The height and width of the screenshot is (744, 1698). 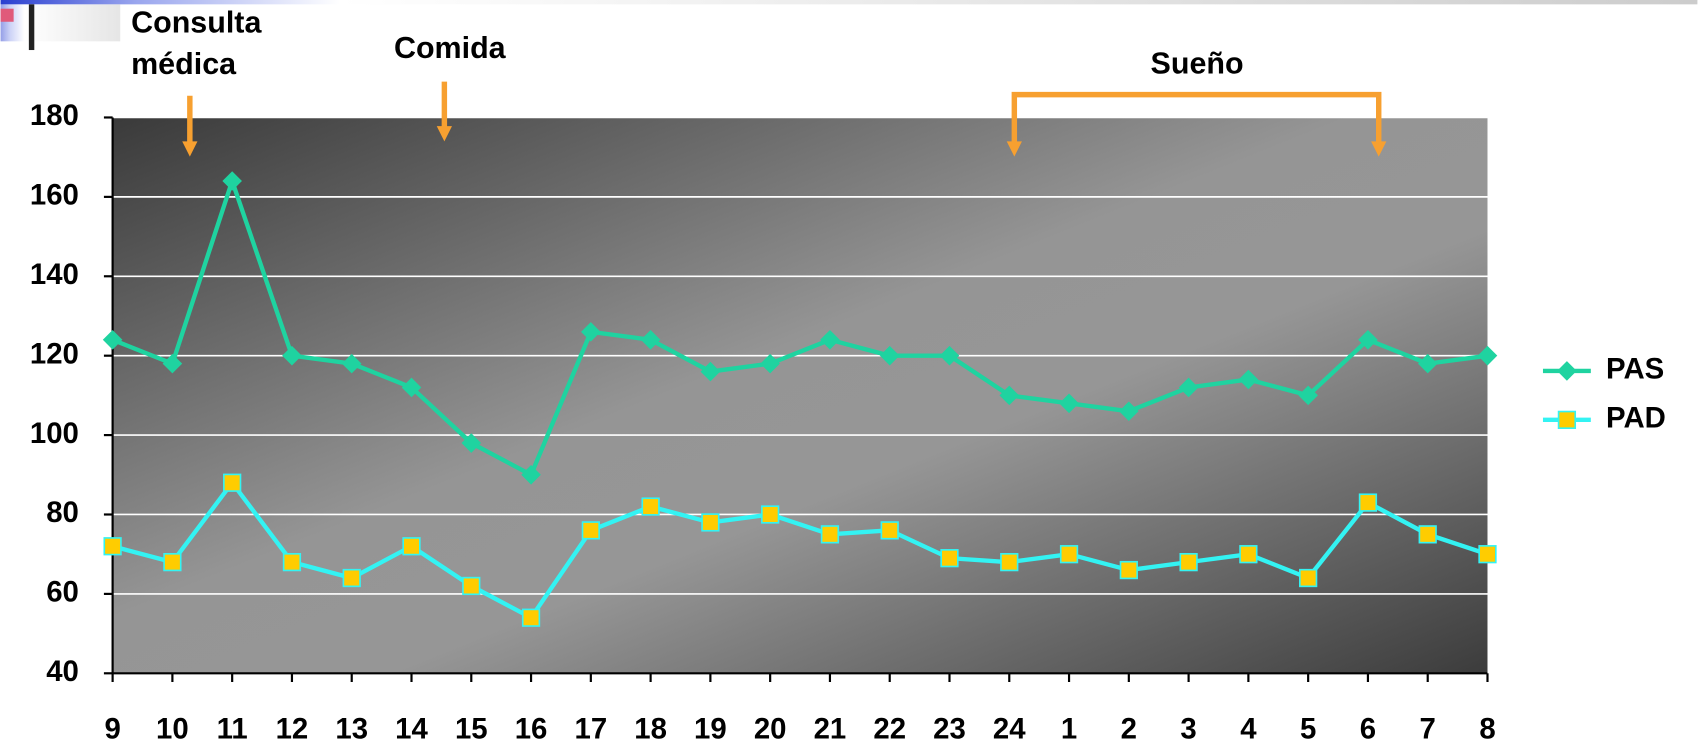 What do you see at coordinates (784, 112) in the screenshot?
I see `annotation-arrows` at bounding box center [784, 112].